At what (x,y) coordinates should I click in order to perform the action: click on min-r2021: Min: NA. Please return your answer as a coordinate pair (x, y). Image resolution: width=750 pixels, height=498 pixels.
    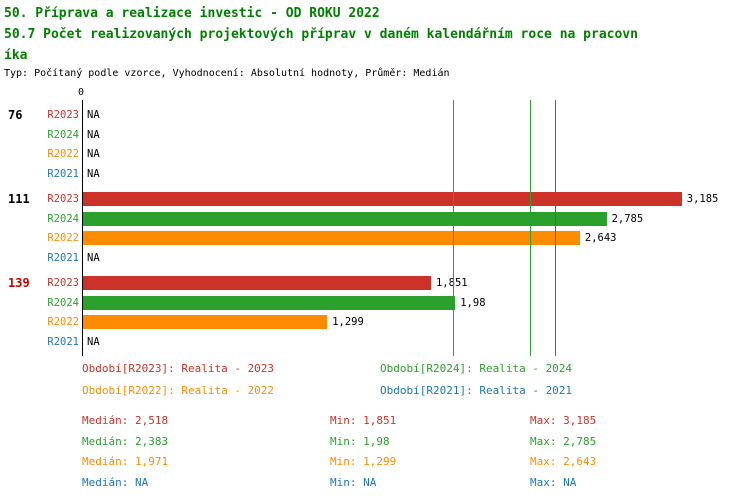
    Looking at the image, I should click on (353, 482).